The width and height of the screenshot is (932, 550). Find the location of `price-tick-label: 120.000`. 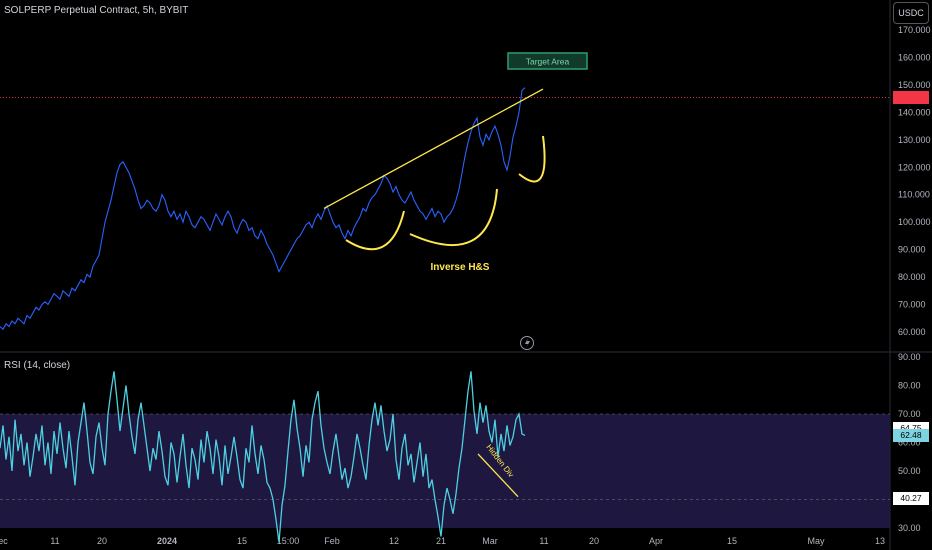

price-tick-label: 120.000 is located at coordinates (914, 167).